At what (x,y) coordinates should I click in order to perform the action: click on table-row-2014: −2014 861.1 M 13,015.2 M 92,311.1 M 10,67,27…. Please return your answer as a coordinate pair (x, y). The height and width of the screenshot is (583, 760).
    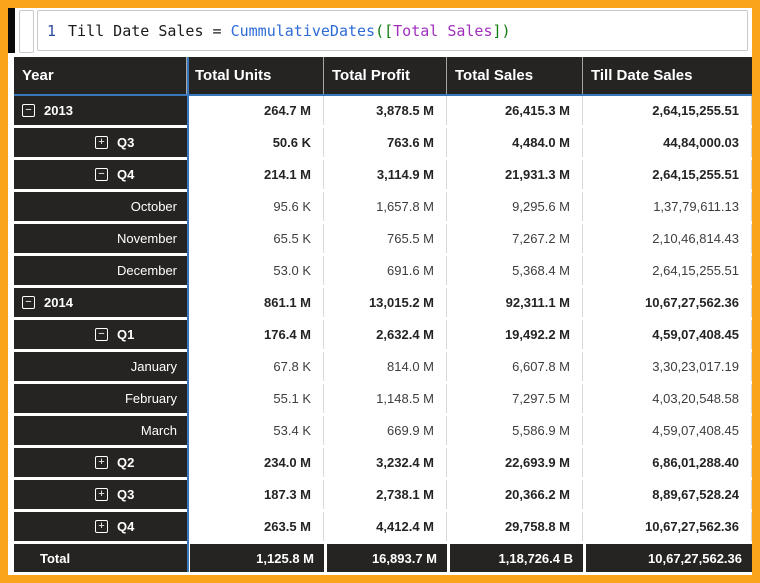
    Looking at the image, I should click on (383, 304).